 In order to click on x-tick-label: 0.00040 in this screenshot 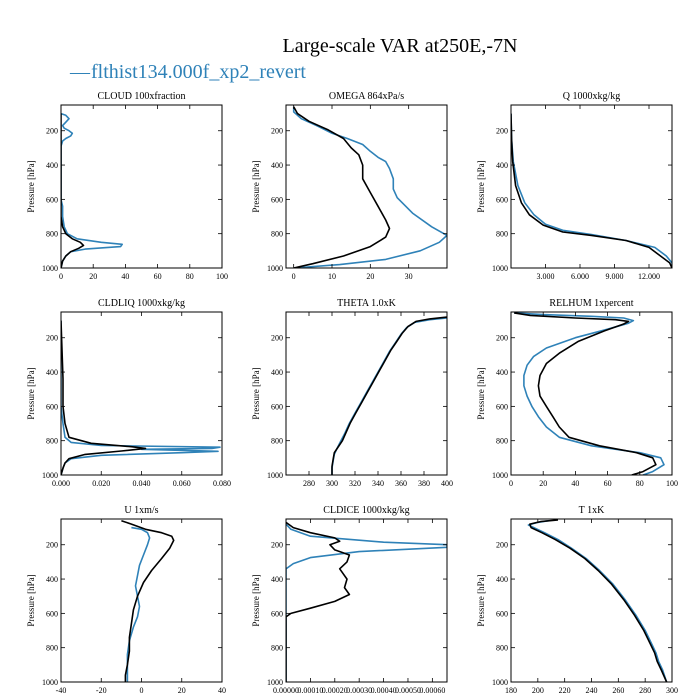, I will do `click(384, 690)`.